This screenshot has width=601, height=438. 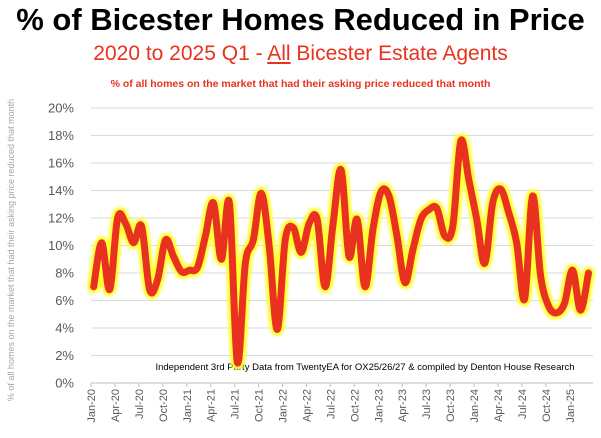 What do you see at coordinates (64, 328) in the screenshot?
I see `y-tick-label: 4%` at bounding box center [64, 328].